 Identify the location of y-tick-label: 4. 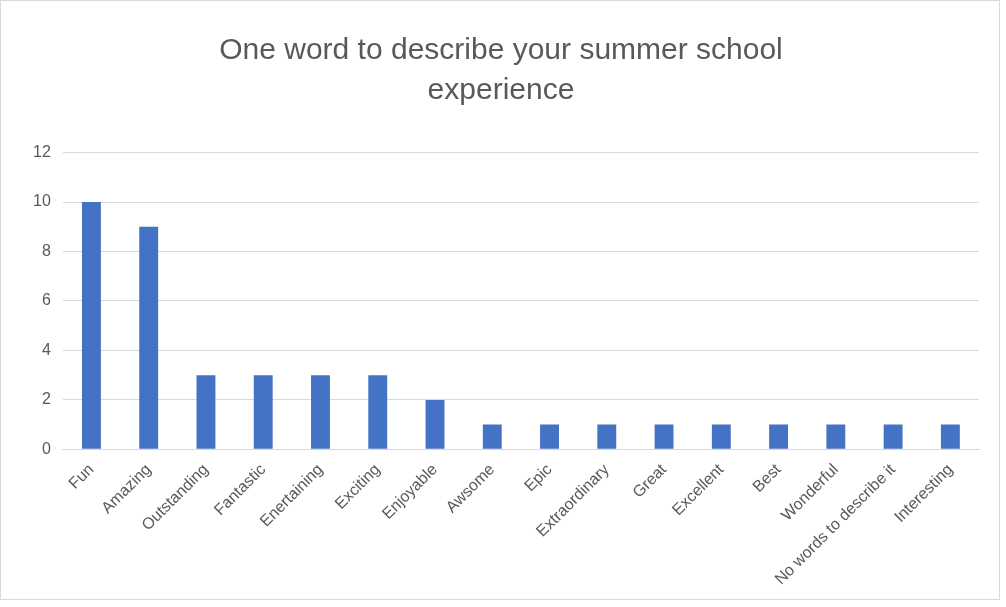
(46, 349).